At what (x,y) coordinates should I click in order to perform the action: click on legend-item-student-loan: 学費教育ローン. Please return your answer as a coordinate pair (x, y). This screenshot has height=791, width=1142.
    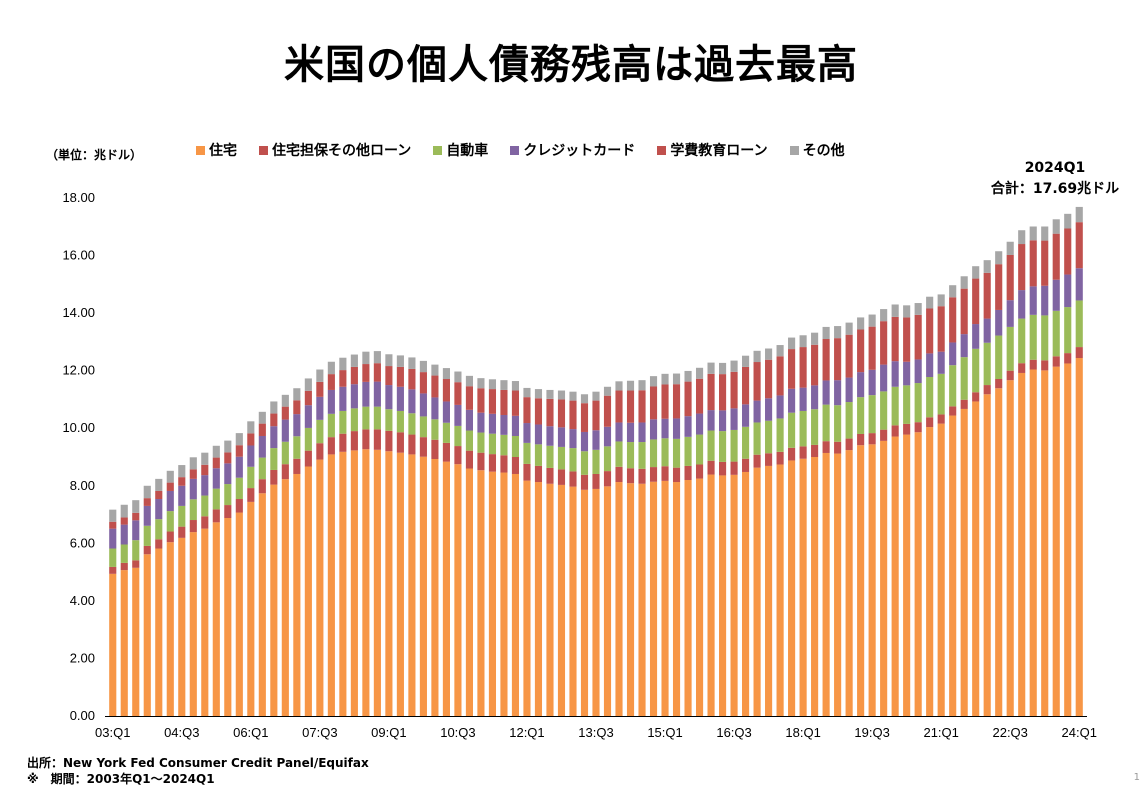
    Looking at the image, I should click on (712, 150).